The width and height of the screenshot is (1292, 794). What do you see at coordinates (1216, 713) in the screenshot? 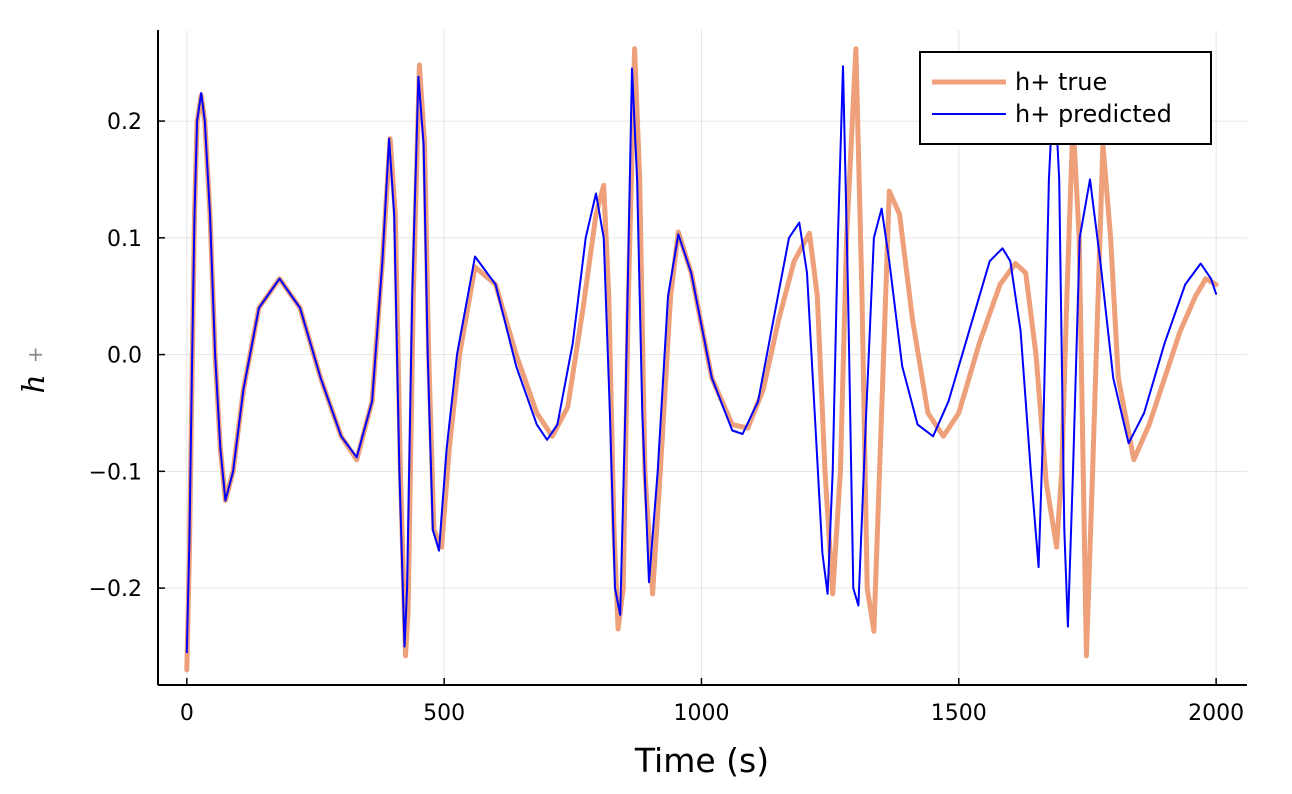
I see `x-tick-label: 2000` at bounding box center [1216, 713].